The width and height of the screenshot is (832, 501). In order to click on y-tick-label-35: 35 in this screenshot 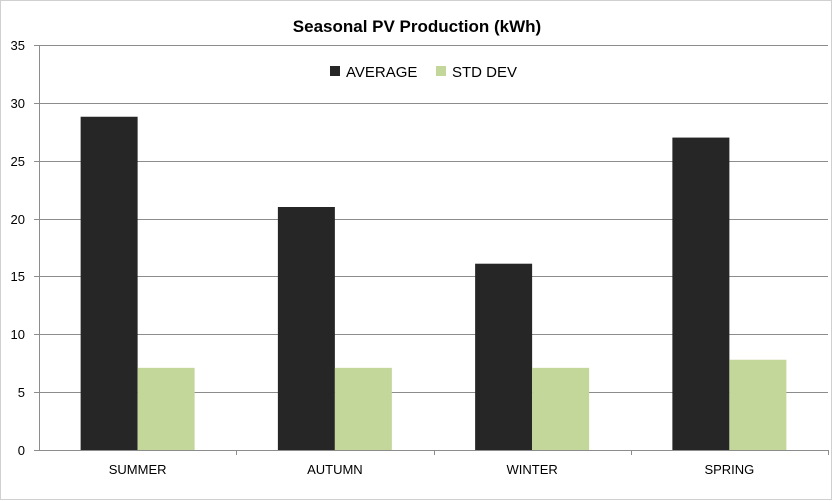, I will do `click(18, 45)`.